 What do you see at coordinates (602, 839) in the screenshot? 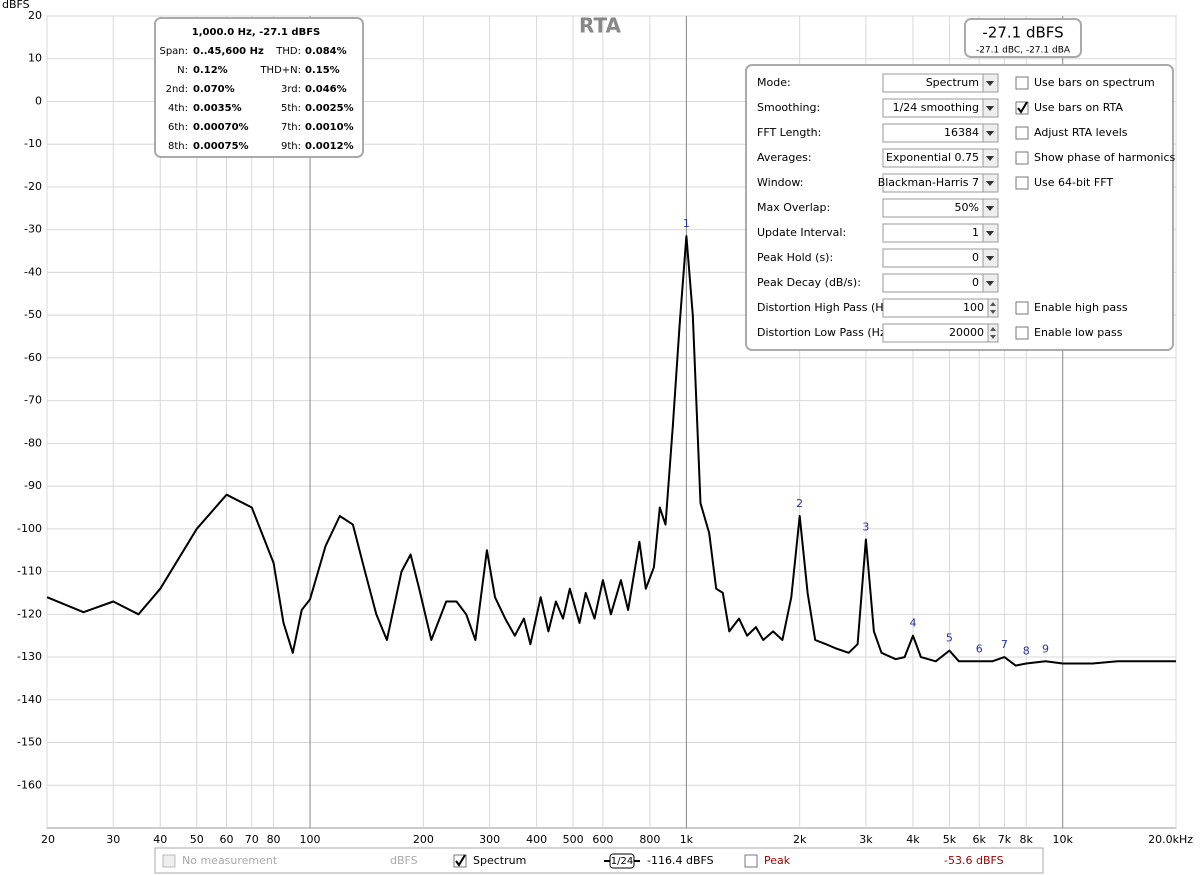
I see `x-tick-label: 600` at bounding box center [602, 839].